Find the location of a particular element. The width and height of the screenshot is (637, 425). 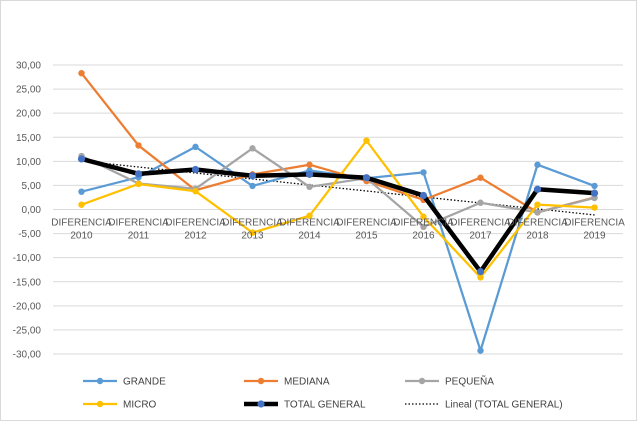

x-tick-label: 2011 is located at coordinates (139, 236).